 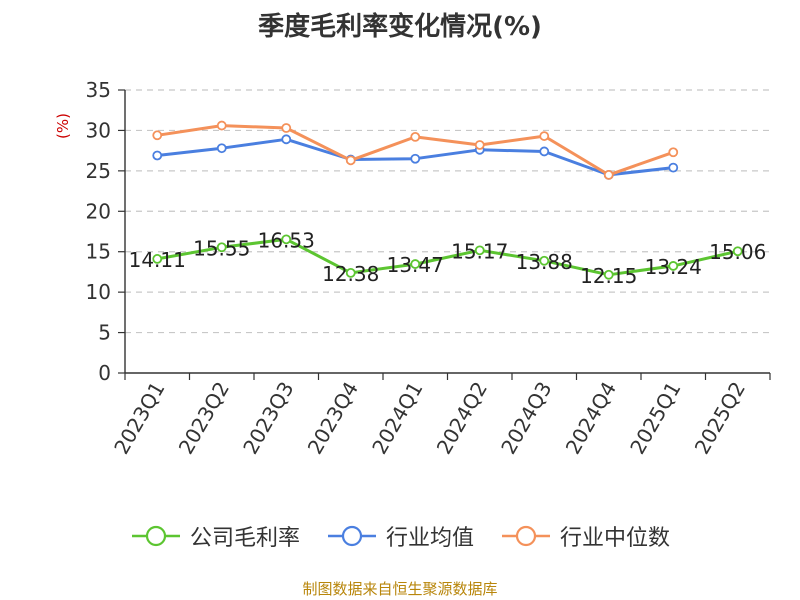 I want to click on data-label: 13.88, so click(x=544, y=262).